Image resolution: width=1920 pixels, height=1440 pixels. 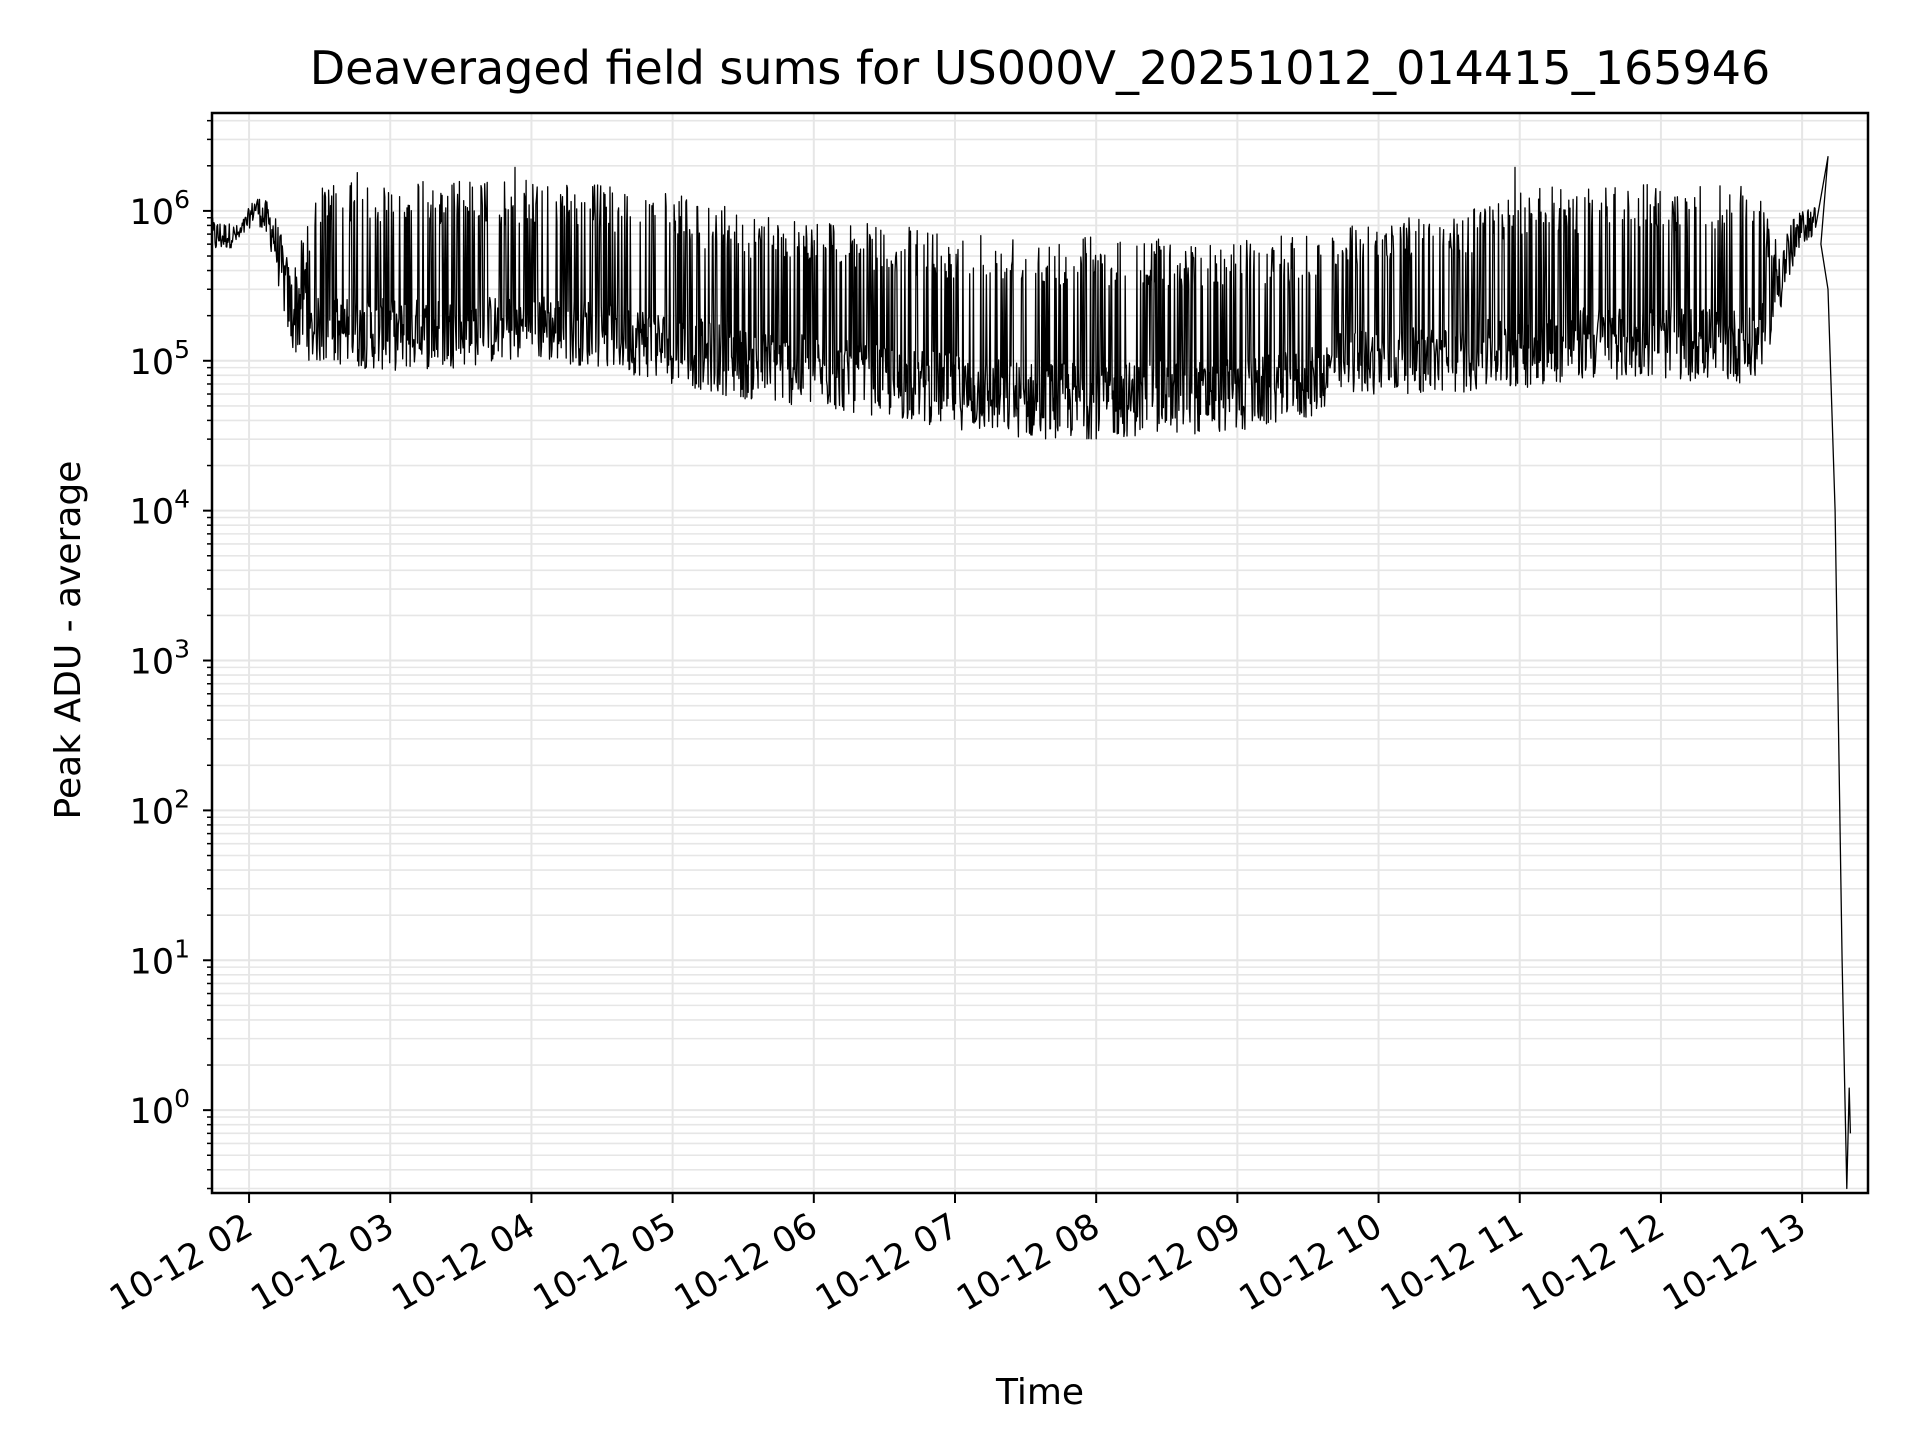 What do you see at coordinates (1593, 1262) in the screenshot?
I see `x-tick-label: 10-12 12` at bounding box center [1593, 1262].